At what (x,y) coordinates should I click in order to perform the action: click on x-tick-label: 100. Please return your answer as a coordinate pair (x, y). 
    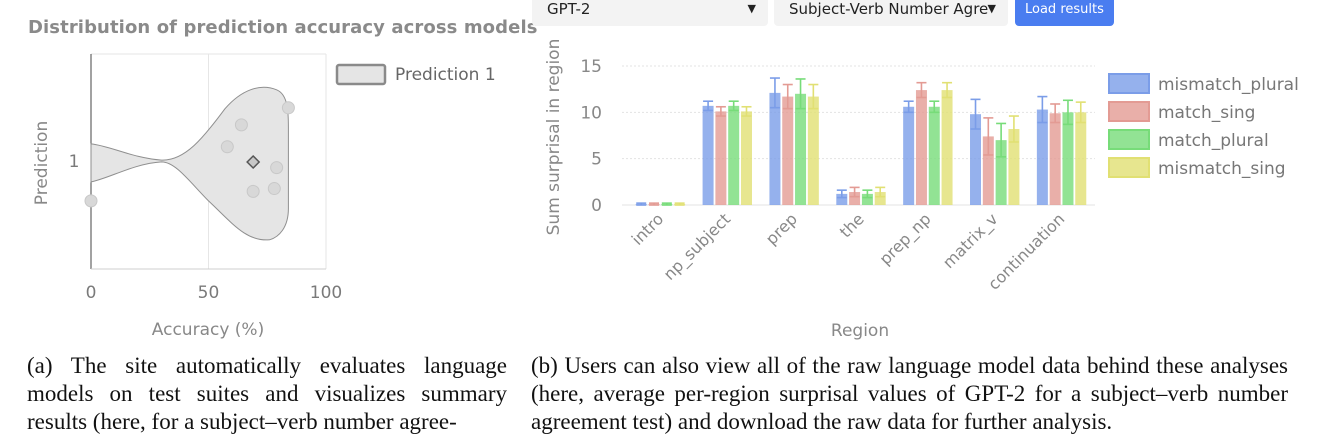
    Looking at the image, I should click on (326, 293).